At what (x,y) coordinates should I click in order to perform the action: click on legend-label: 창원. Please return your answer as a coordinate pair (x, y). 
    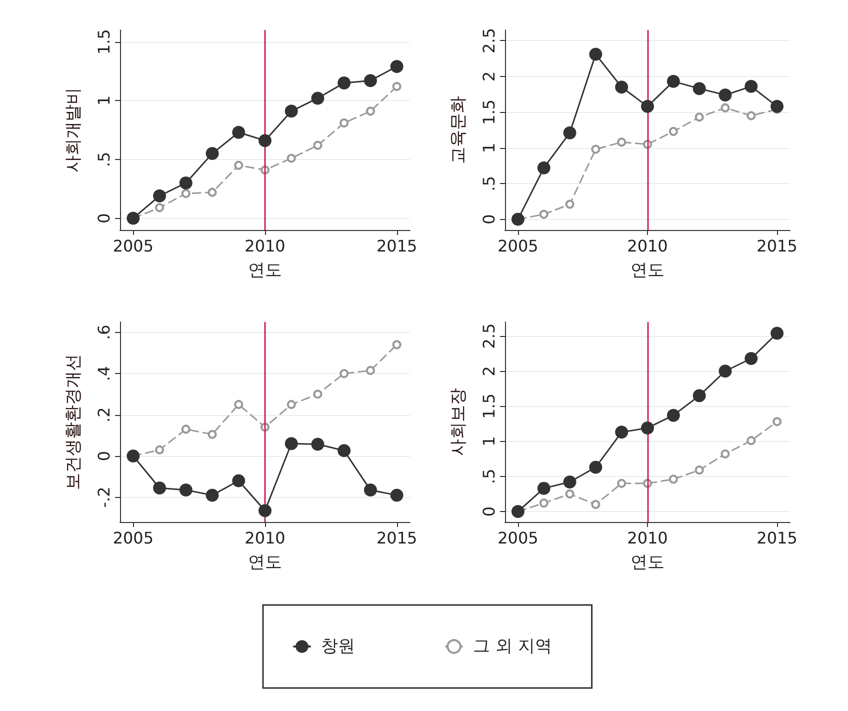
    Looking at the image, I should click on (338, 646).